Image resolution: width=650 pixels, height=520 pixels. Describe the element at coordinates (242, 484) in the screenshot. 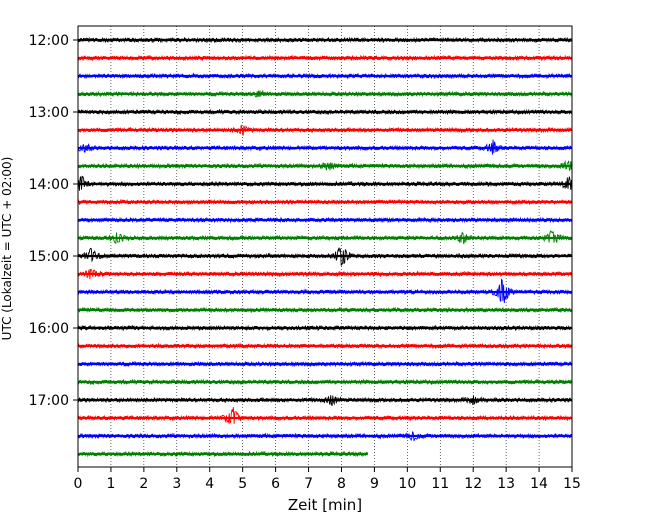

I see `x-tick-label: 5` at that location.